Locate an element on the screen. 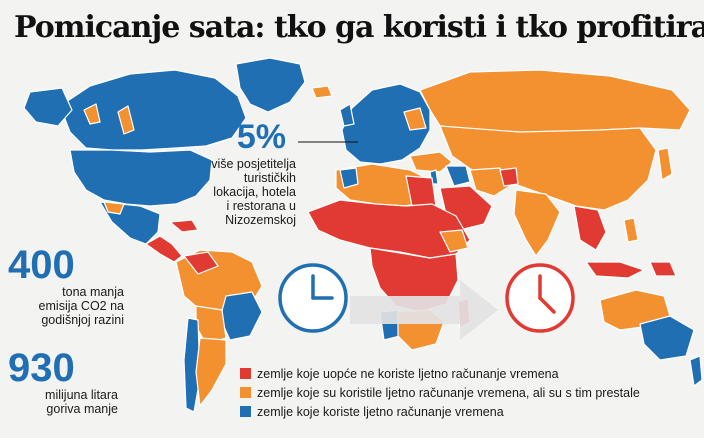 The image size is (704, 438). stat-tourism-line: turističkih is located at coordinates (269, 178).